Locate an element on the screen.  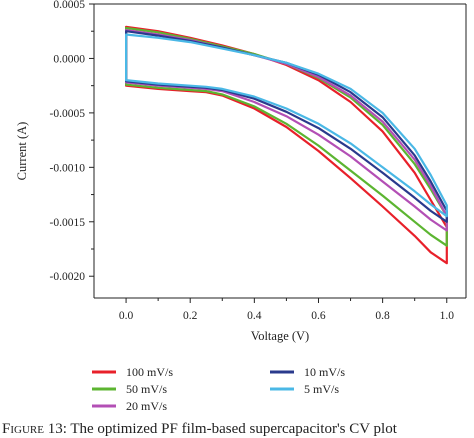
y-tick-label: -0.0005 is located at coordinates (68, 114).